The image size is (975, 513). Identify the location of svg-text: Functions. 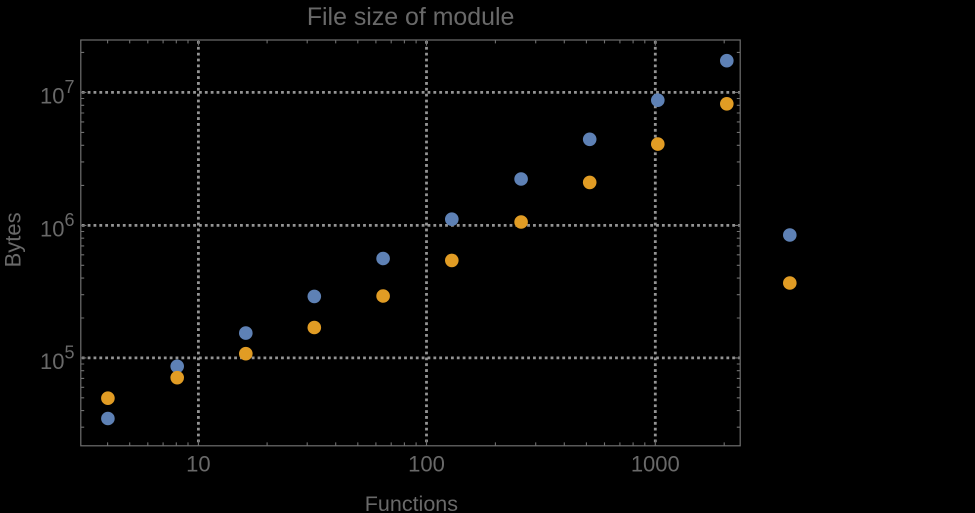
(411, 502).